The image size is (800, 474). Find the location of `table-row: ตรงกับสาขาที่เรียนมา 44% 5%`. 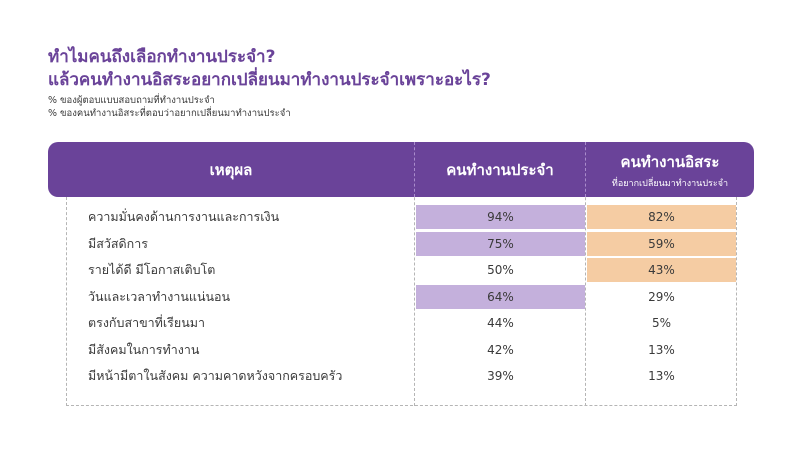

table-row: ตรงกับสาขาที่เรียนมา 44% 5% is located at coordinates (401, 323).